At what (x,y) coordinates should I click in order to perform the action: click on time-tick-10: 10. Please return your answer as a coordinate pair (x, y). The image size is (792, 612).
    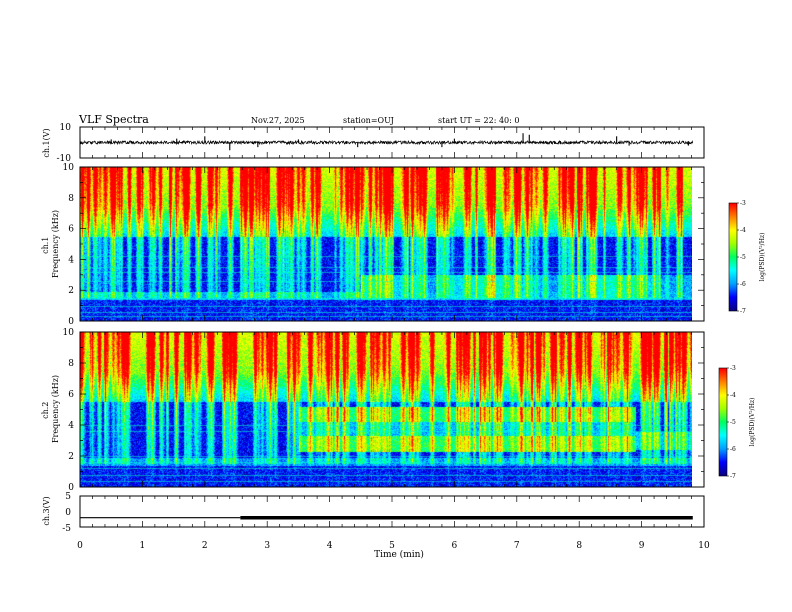
    Looking at the image, I should click on (704, 546).